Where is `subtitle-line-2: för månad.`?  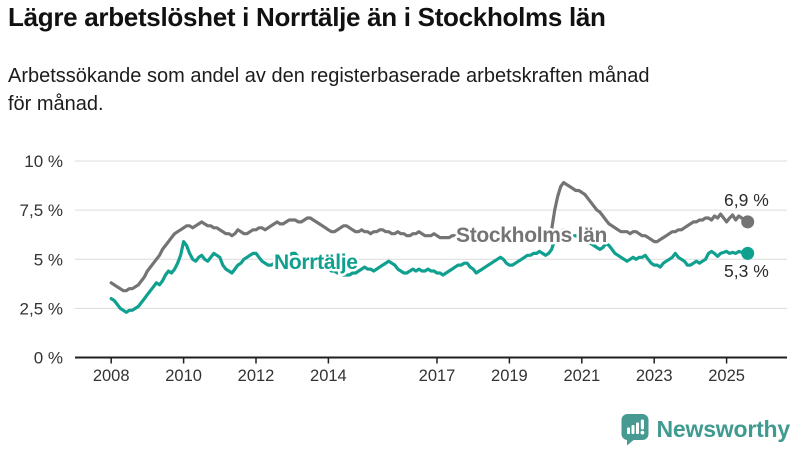
subtitle-line-2: för månad. is located at coordinates (56, 104).